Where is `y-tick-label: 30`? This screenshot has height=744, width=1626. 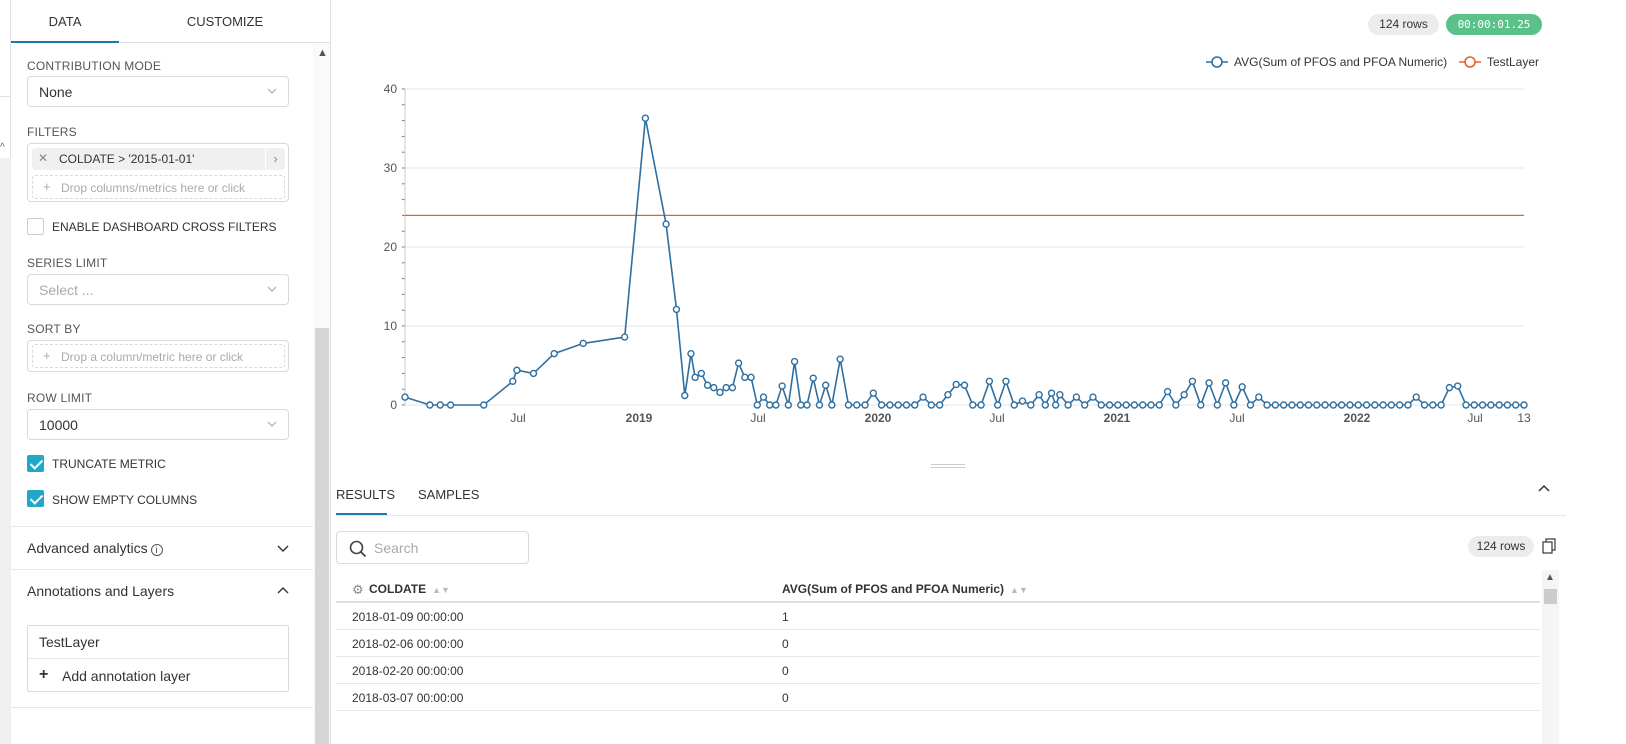 y-tick-label: 30 is located at coordinates (391, 168).